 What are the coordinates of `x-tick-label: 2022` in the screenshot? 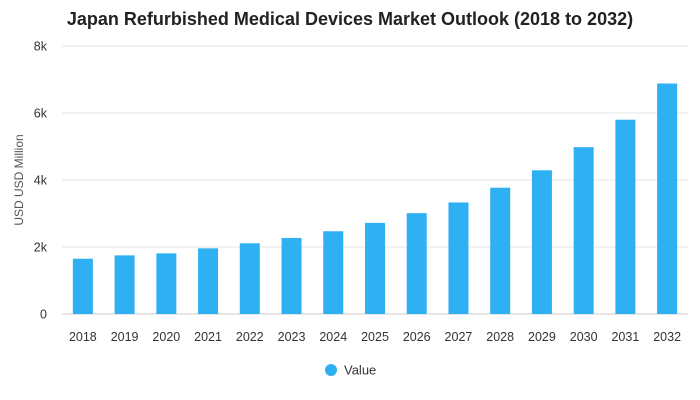 It's located at (250, 337).